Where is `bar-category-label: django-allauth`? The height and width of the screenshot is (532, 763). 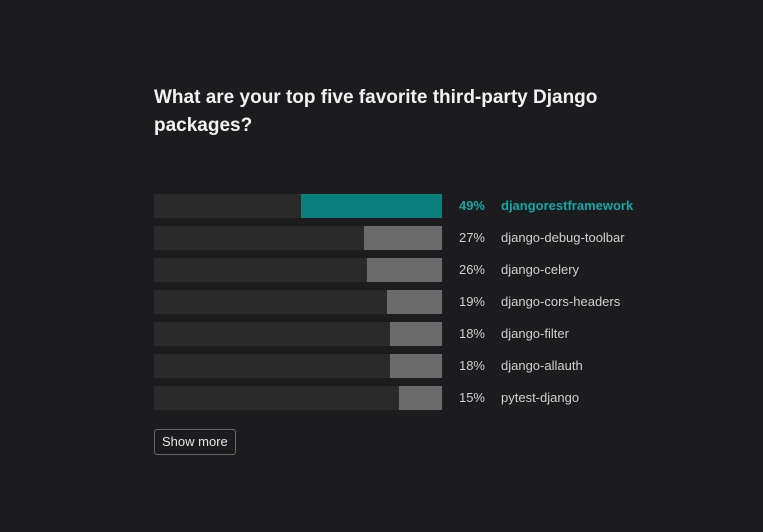 bar-category-label: django-allauth is located at coordinates (542, 365).